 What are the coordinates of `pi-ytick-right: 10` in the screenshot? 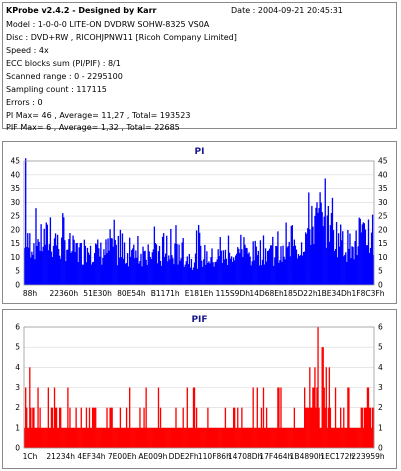 It's located at (383, 257).